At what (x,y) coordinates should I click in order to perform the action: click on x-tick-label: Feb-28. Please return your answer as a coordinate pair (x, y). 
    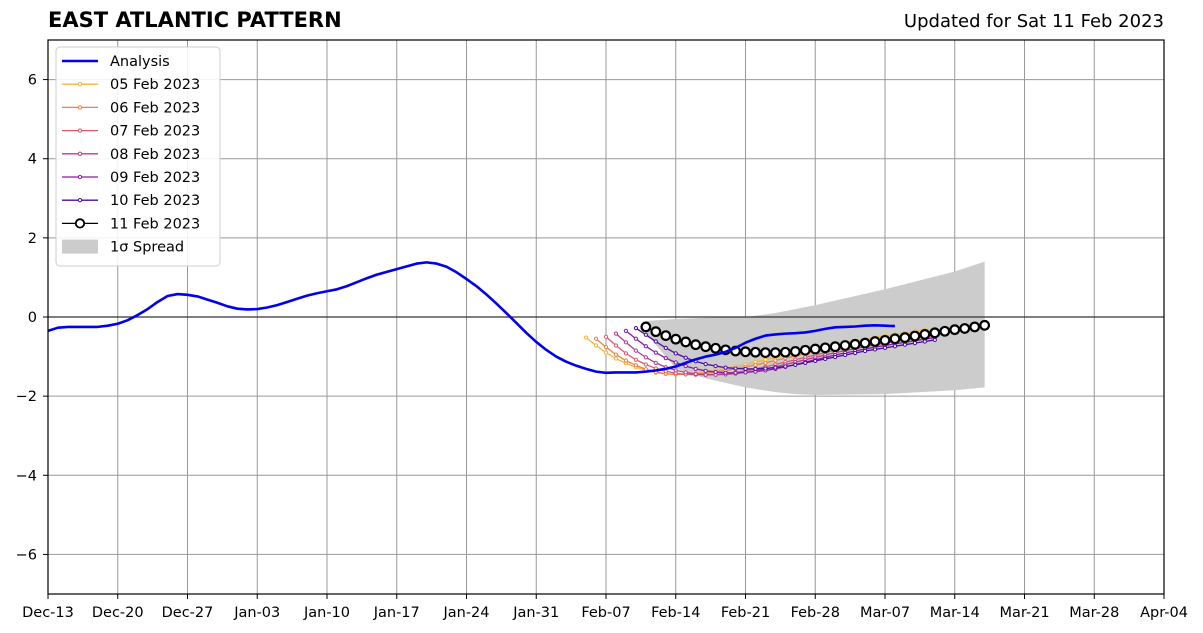
    Looking at the image, I should click on (815, 613).